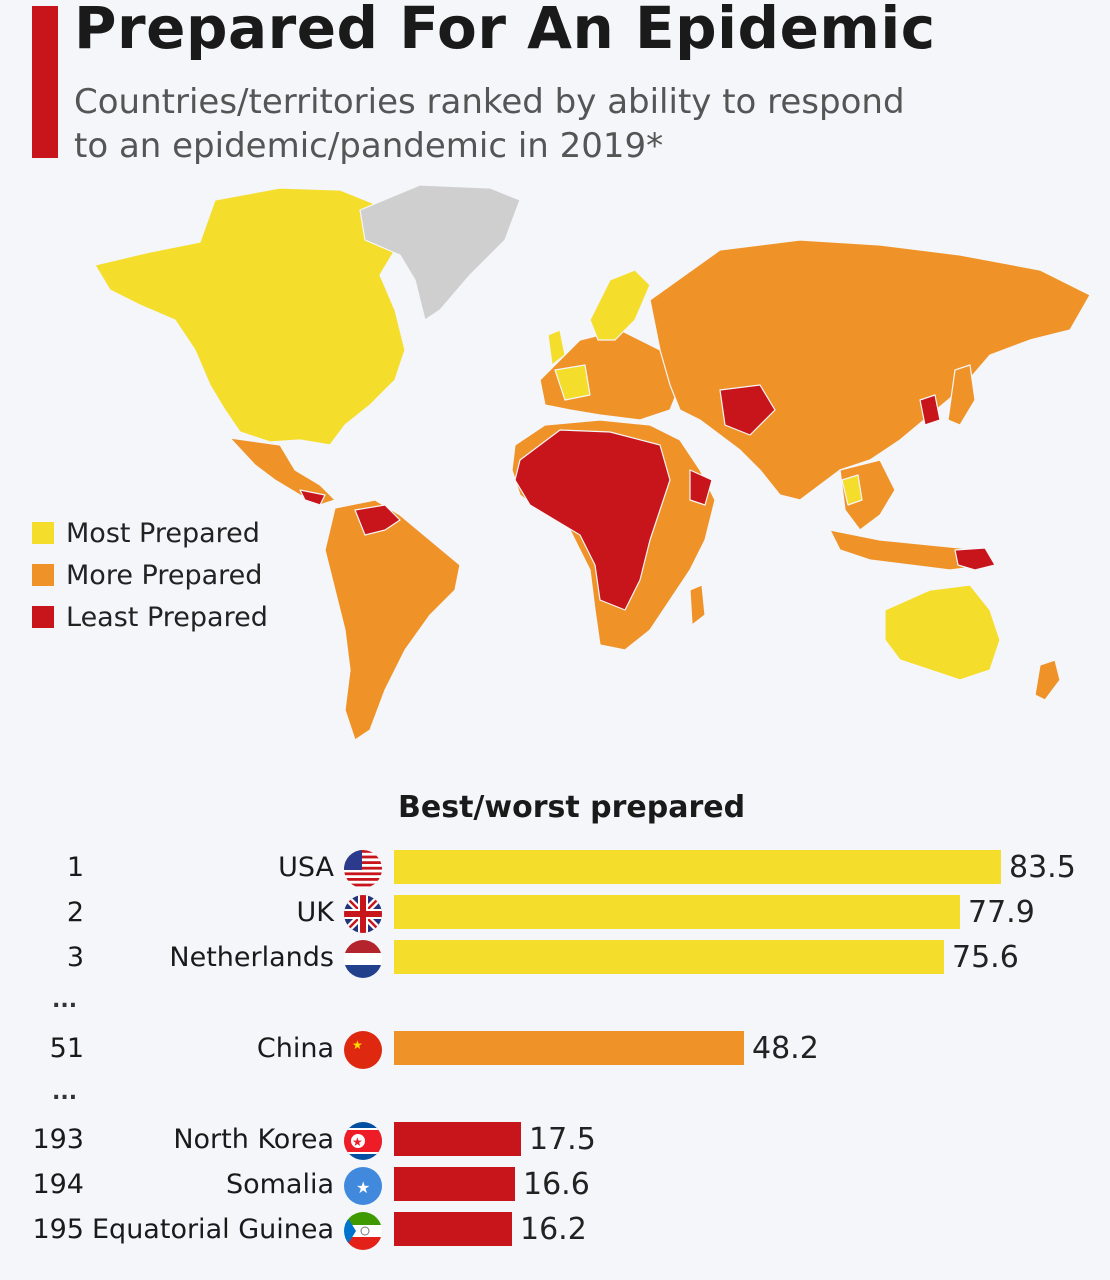 The width and height of the screenshot is (1110, 1280). Describe the element at coordinates (697, 605) in the screenshot. I see `madagascar-region` at that location.